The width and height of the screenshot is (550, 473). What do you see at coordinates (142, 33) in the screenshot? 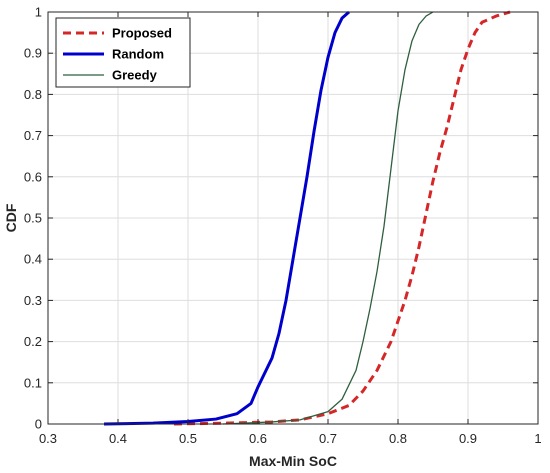
I see `legend-label-proposed: Proposed` at bounding box center [142, 33].